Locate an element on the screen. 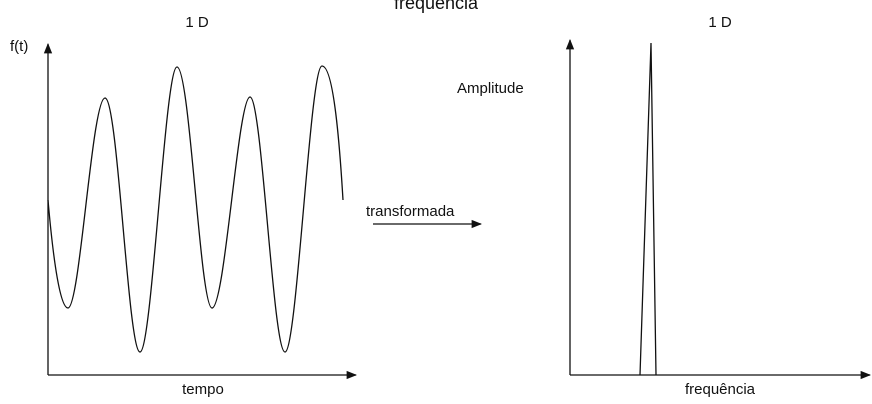 This screenshot has width=872, height=404. title: frequência is located at coordinates (436, 6).